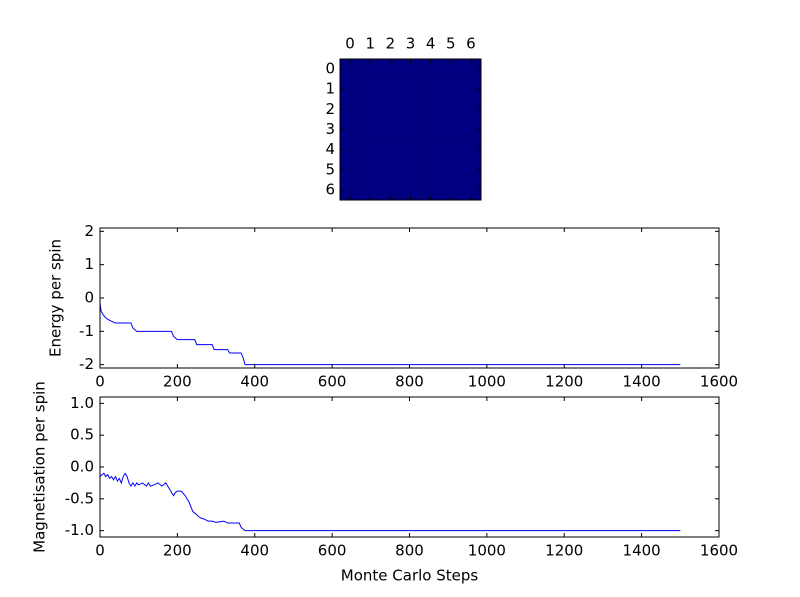 The height and width of the screenshot is (597, 800). I want to click on x-tick-label: 5, so click(451, 44).